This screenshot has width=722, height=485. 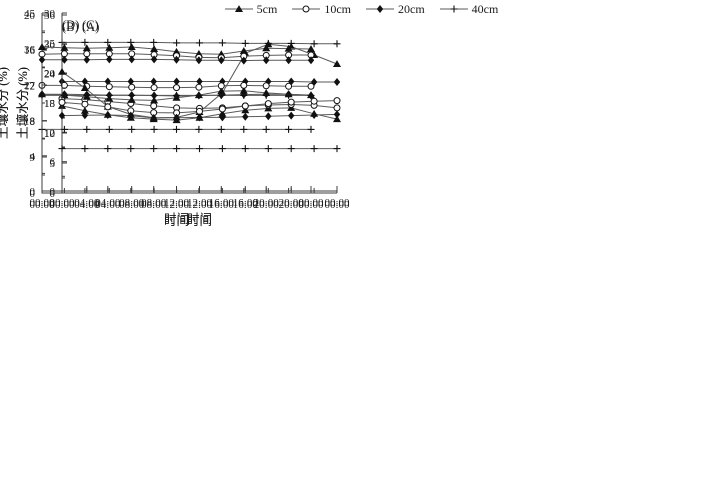 I want to click on svg-text: 8, so click(x=33, y=122).